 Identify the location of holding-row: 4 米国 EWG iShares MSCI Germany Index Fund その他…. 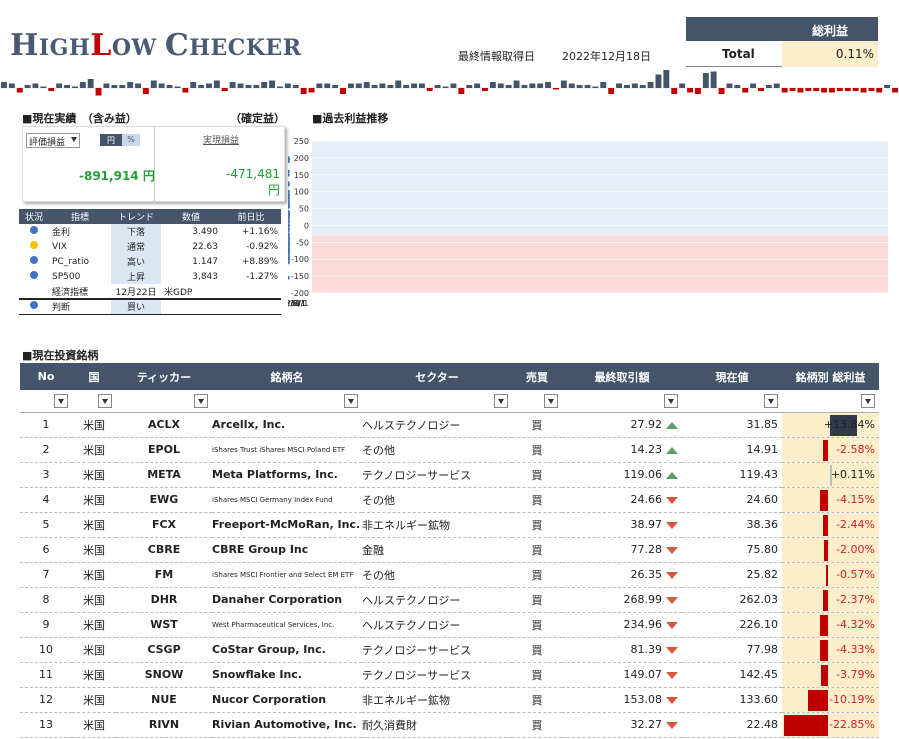
(449, 500).